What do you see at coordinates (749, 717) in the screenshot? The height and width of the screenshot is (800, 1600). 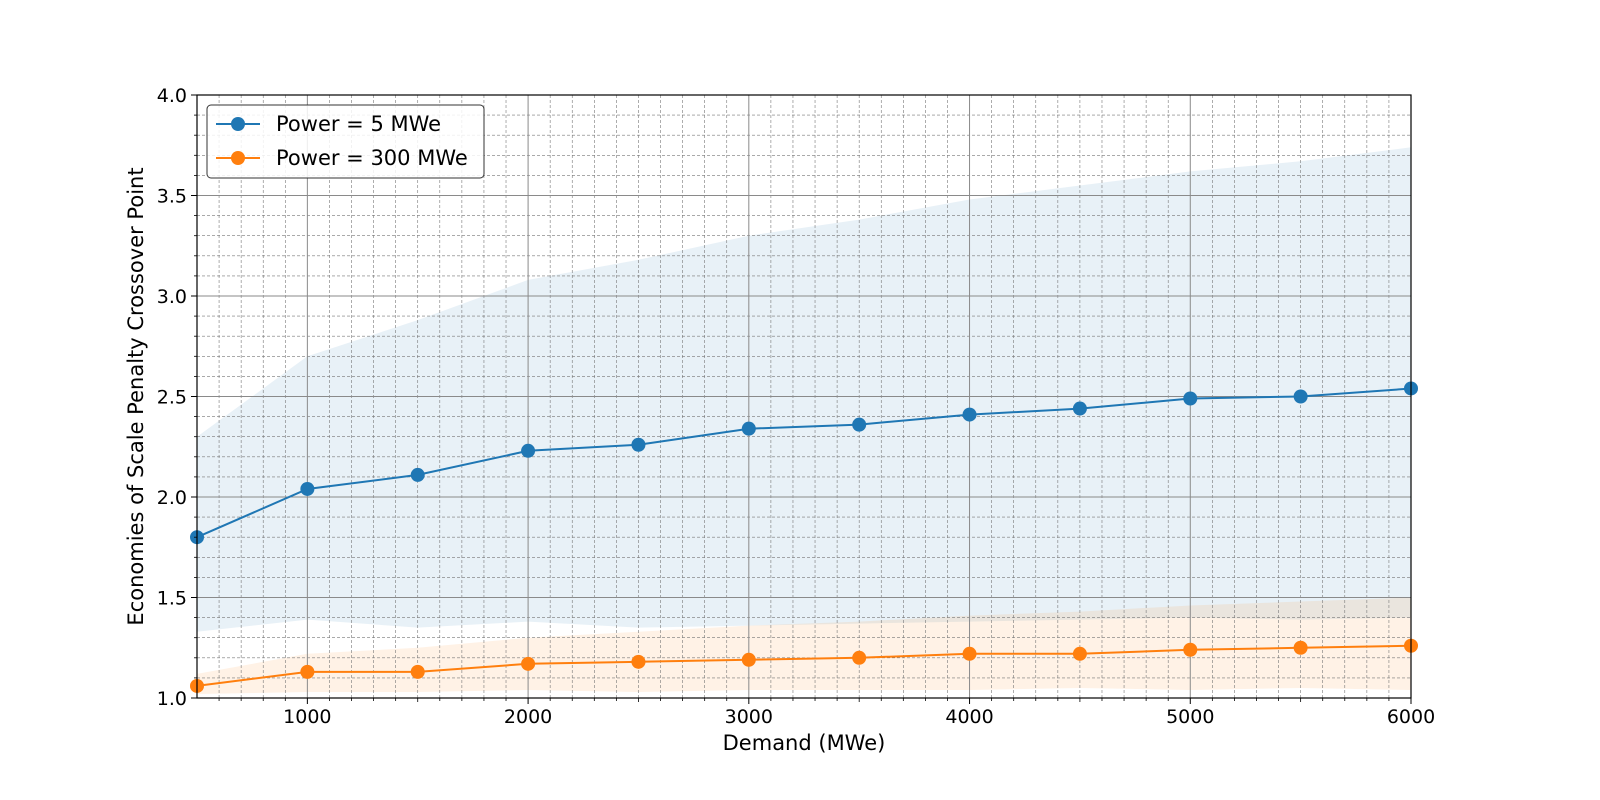 I see `x-tick-label: 3000` at bounding box center [749, 717].